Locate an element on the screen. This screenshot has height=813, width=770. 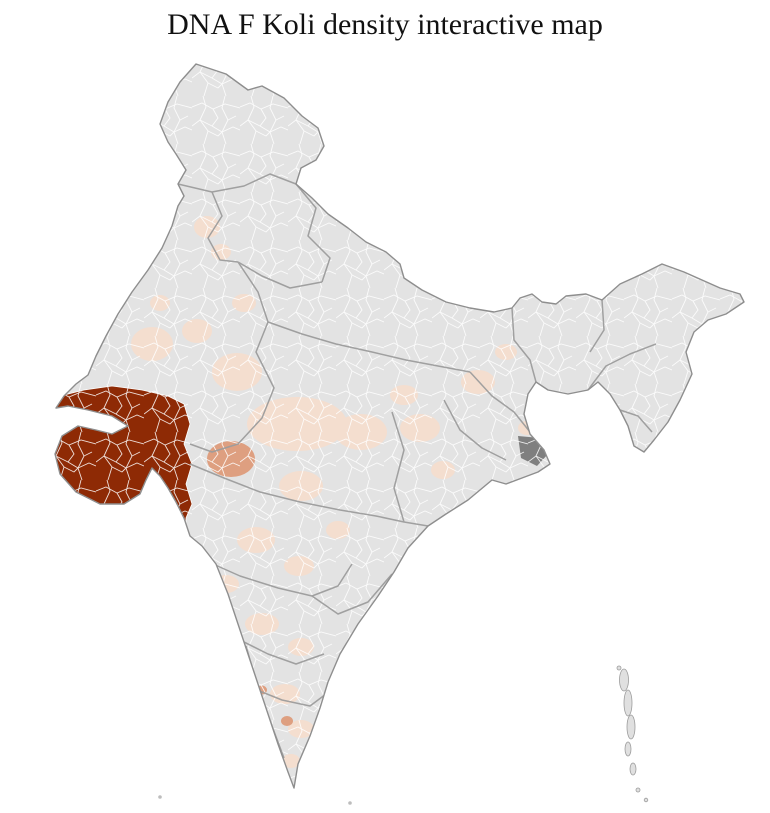
andaman-islands is located at coordinates (632, 734).